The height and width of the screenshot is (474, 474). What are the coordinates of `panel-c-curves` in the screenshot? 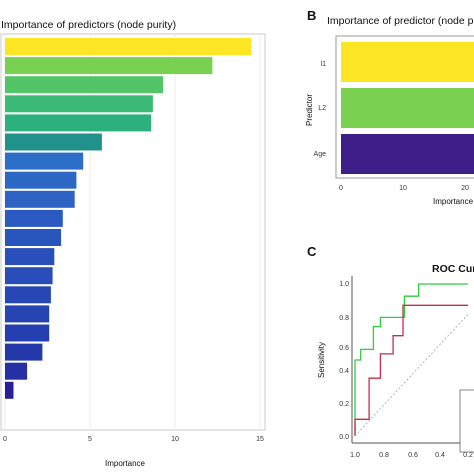 It's located at (411, 360).